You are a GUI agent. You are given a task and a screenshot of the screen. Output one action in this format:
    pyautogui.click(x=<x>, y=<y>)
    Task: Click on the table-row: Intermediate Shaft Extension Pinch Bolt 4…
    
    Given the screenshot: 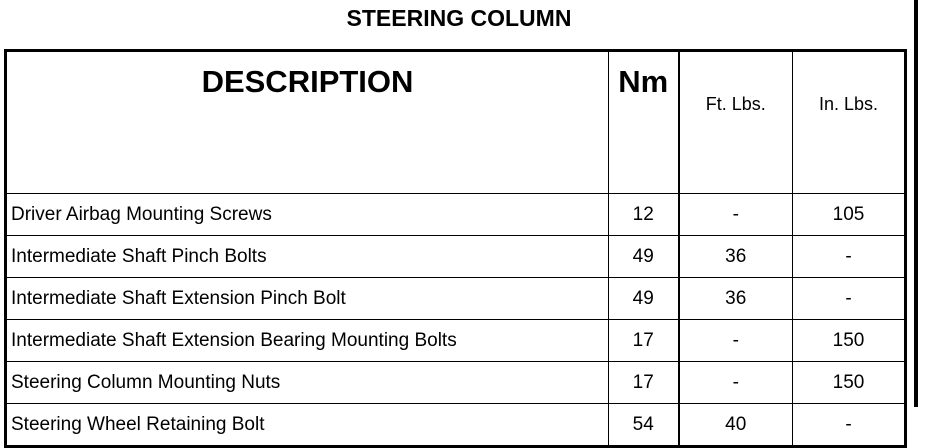 What is the action you would take?
    pyautogui.click(x=455, y=298)
    